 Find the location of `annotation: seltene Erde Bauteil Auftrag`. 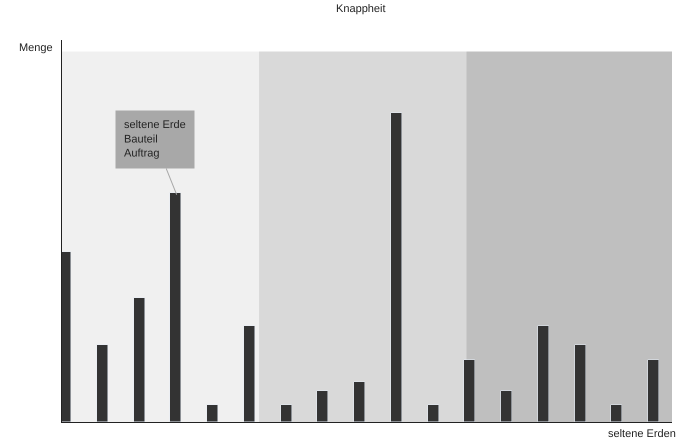

annotation: seltene Erde Bauteil Auftrag is located at coordinates (155, 139).